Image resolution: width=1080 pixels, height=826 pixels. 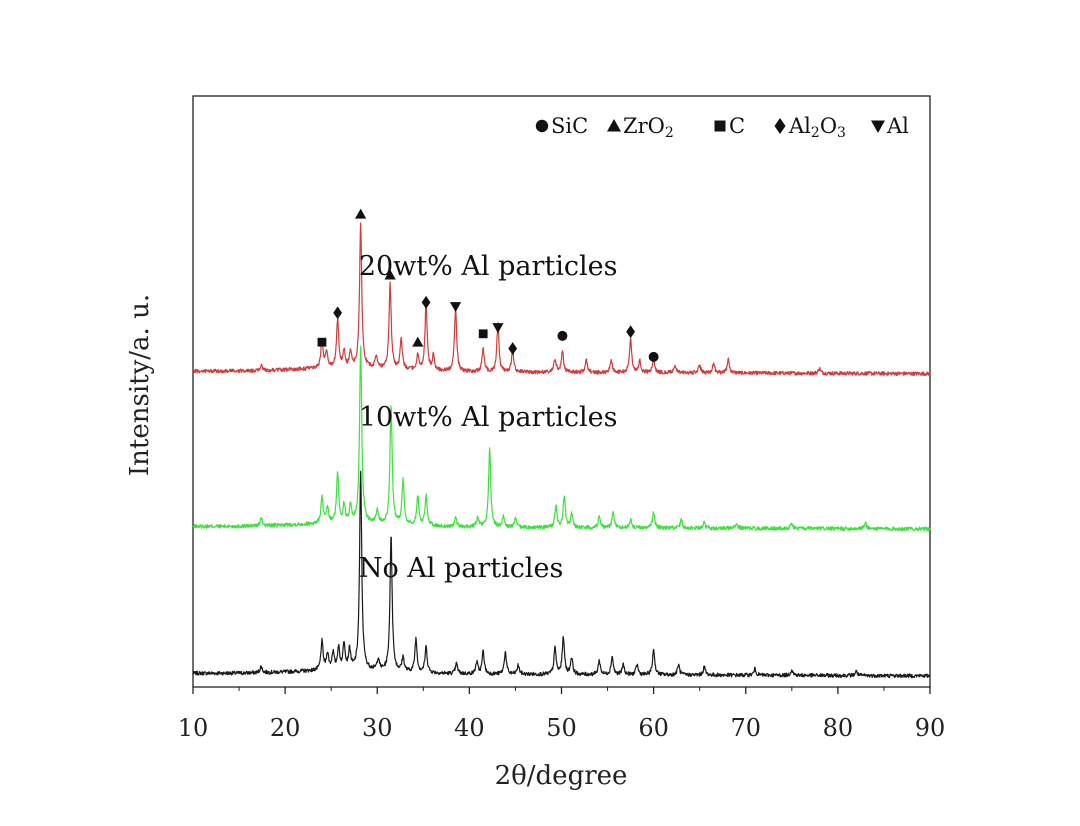 I want to click on legend: SiC ZrO2 C Al2O3 Al, so click(x=722, y=127).